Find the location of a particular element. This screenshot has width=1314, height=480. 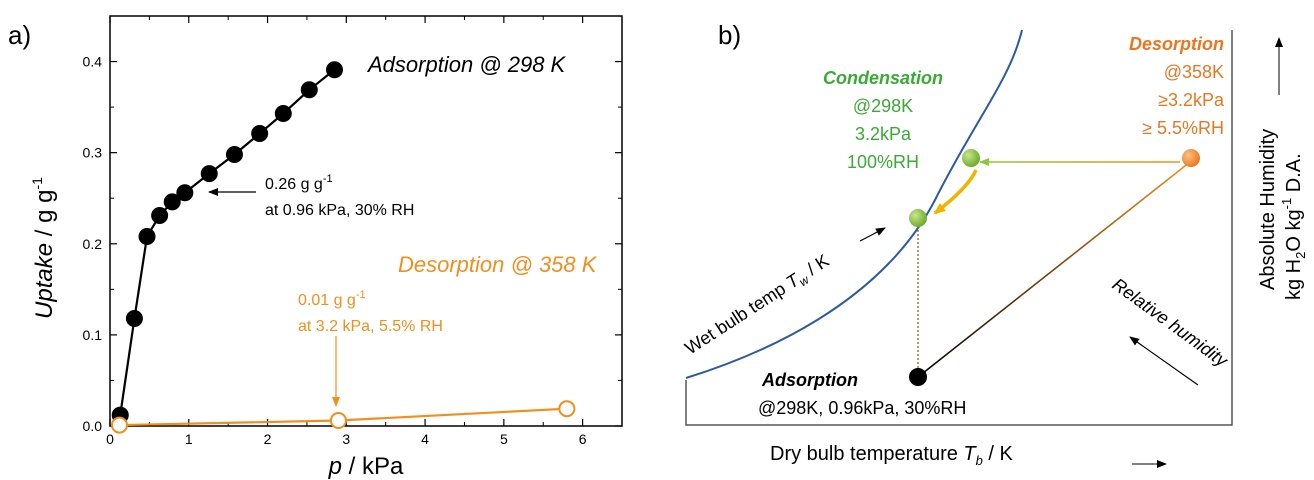

x-tick-label: 0 is located at coordinates (110, 439).